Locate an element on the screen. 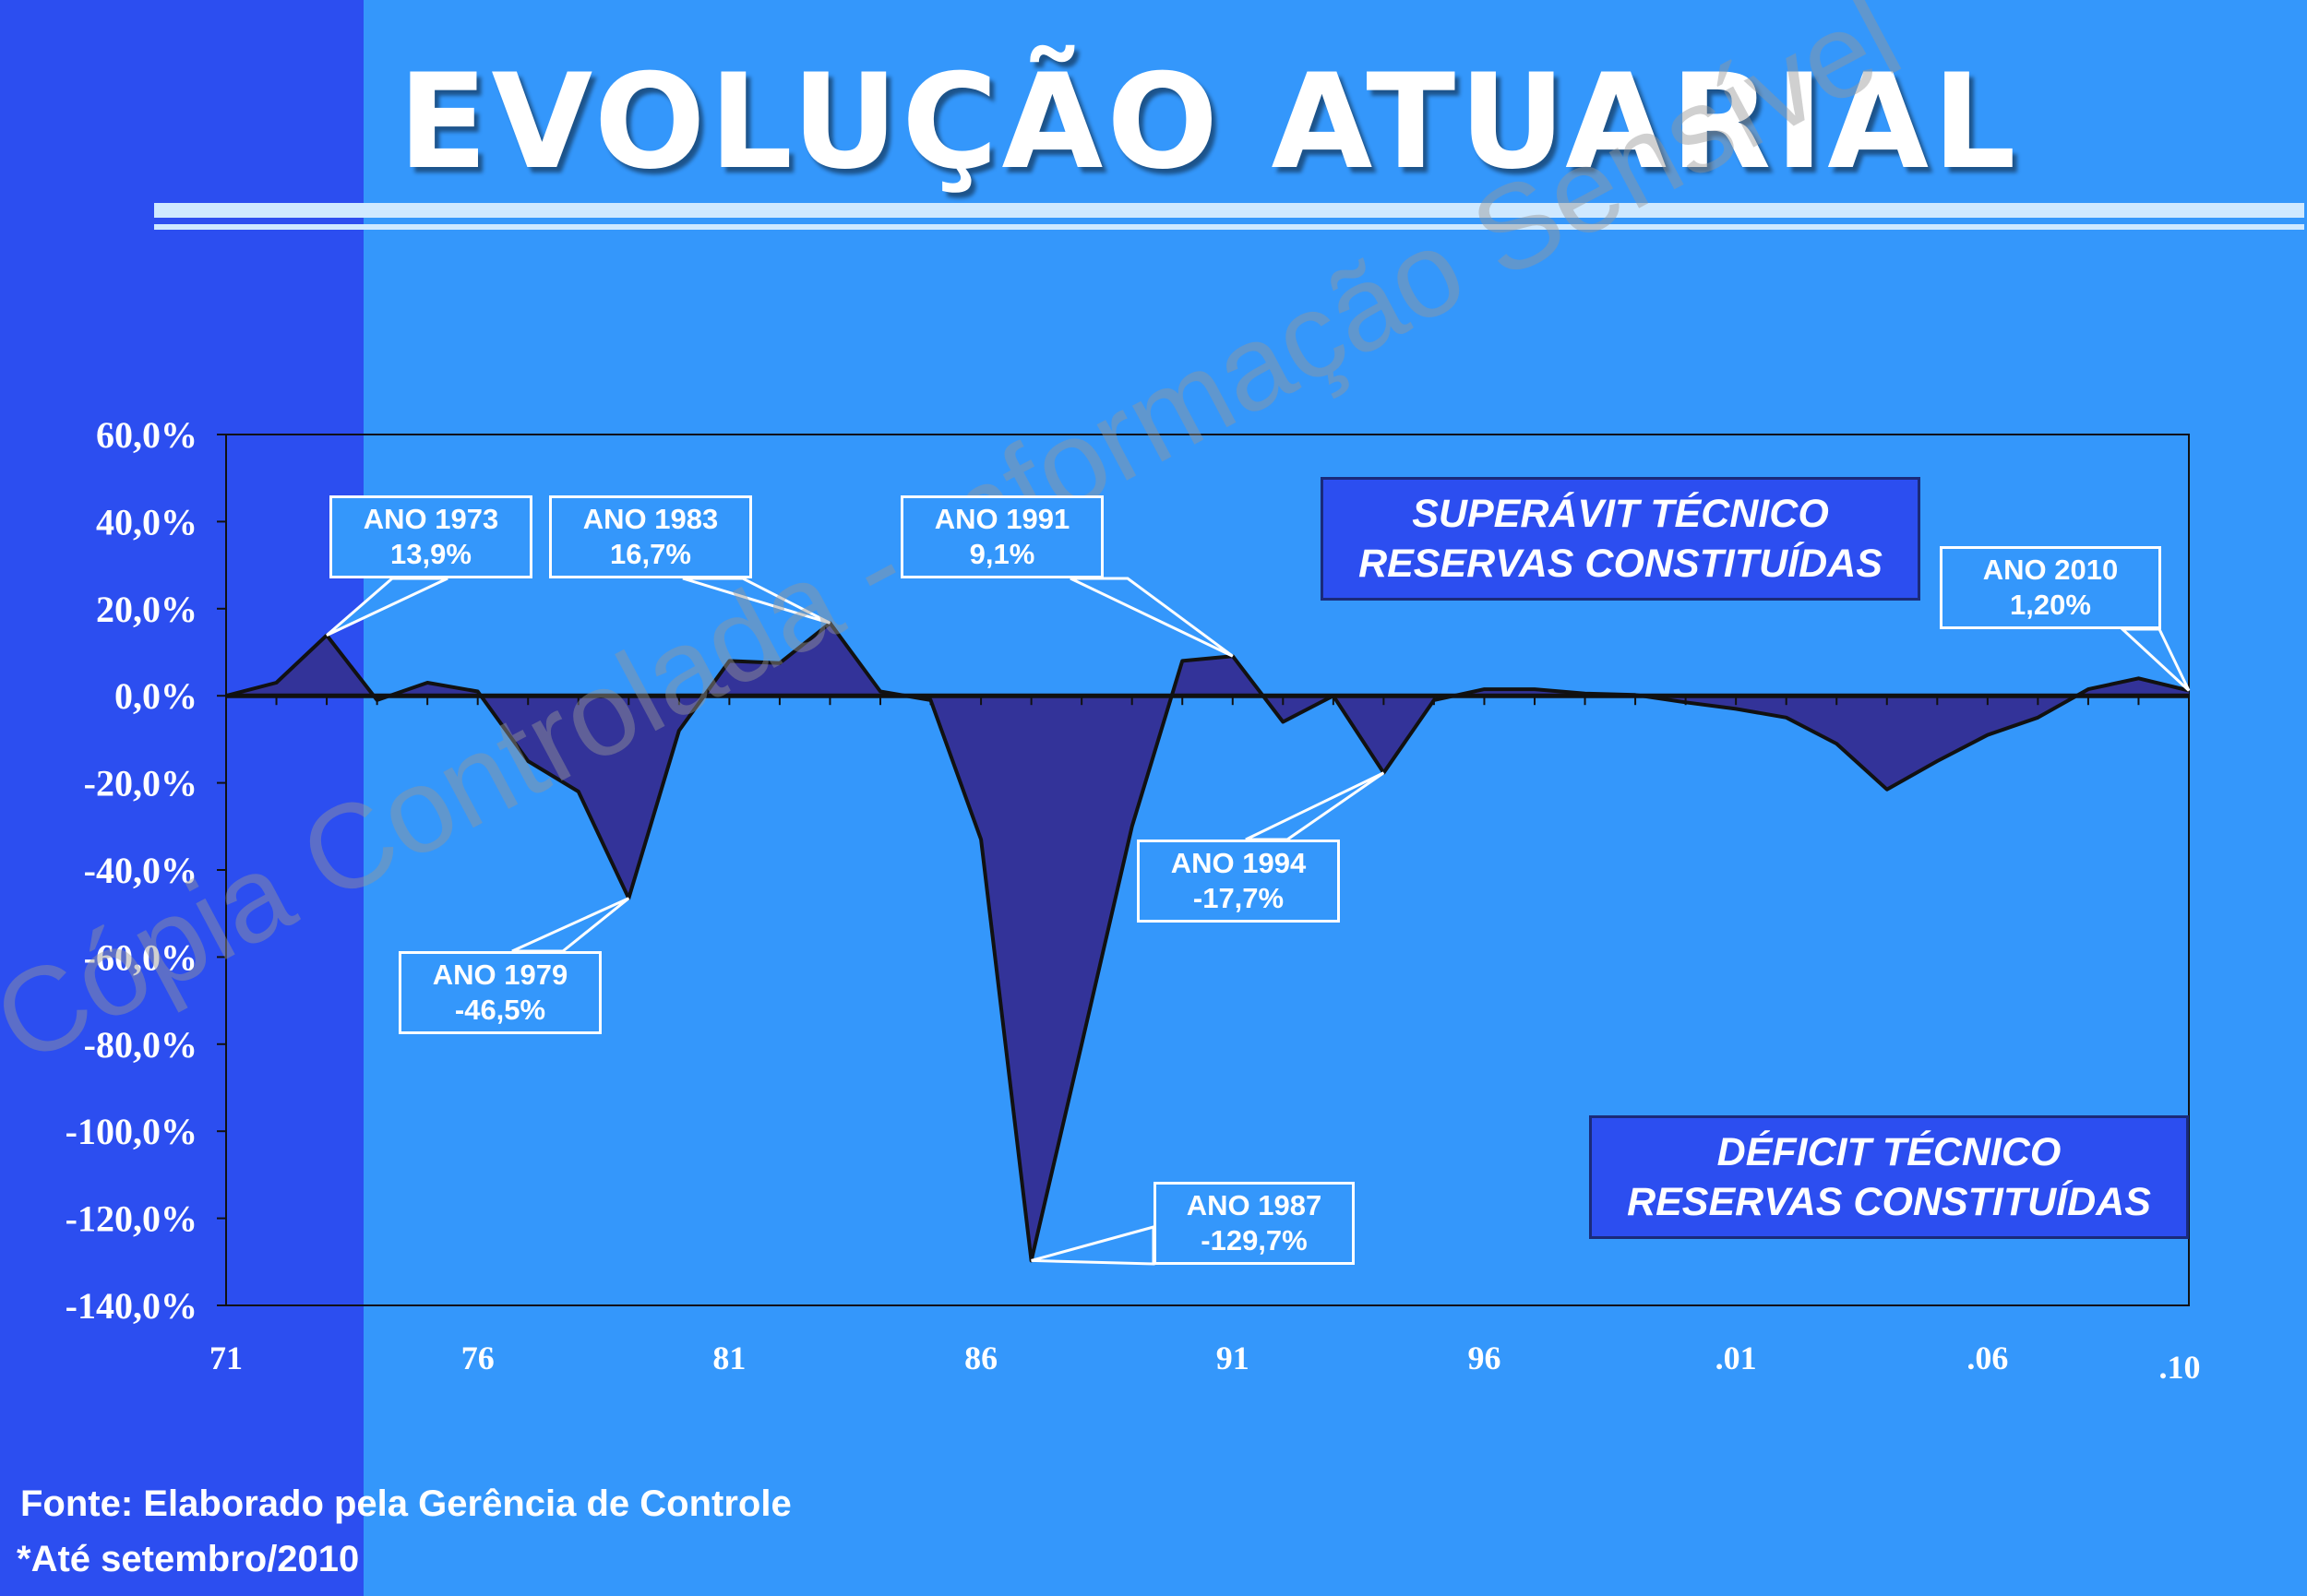 The image size is (2307, 1596). y-tick-label: -60,0% is located at coordinates (140, 957).